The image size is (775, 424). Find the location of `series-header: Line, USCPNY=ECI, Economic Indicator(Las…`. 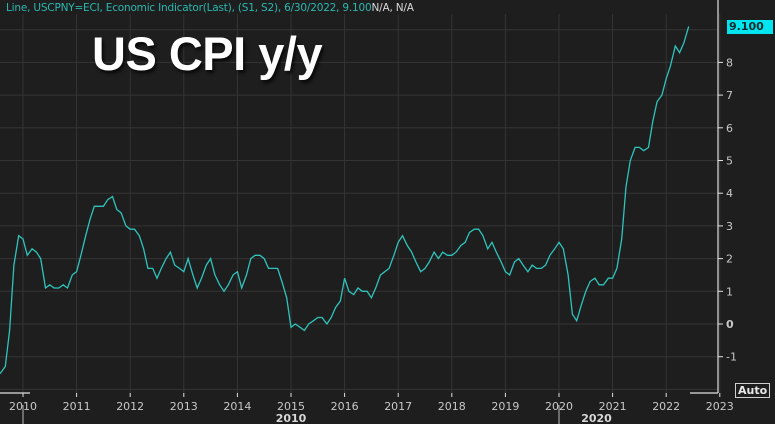

series-header: Line, USCPNY=ECI, Economic Indicator(Las… is located at coordinates (210, 8).